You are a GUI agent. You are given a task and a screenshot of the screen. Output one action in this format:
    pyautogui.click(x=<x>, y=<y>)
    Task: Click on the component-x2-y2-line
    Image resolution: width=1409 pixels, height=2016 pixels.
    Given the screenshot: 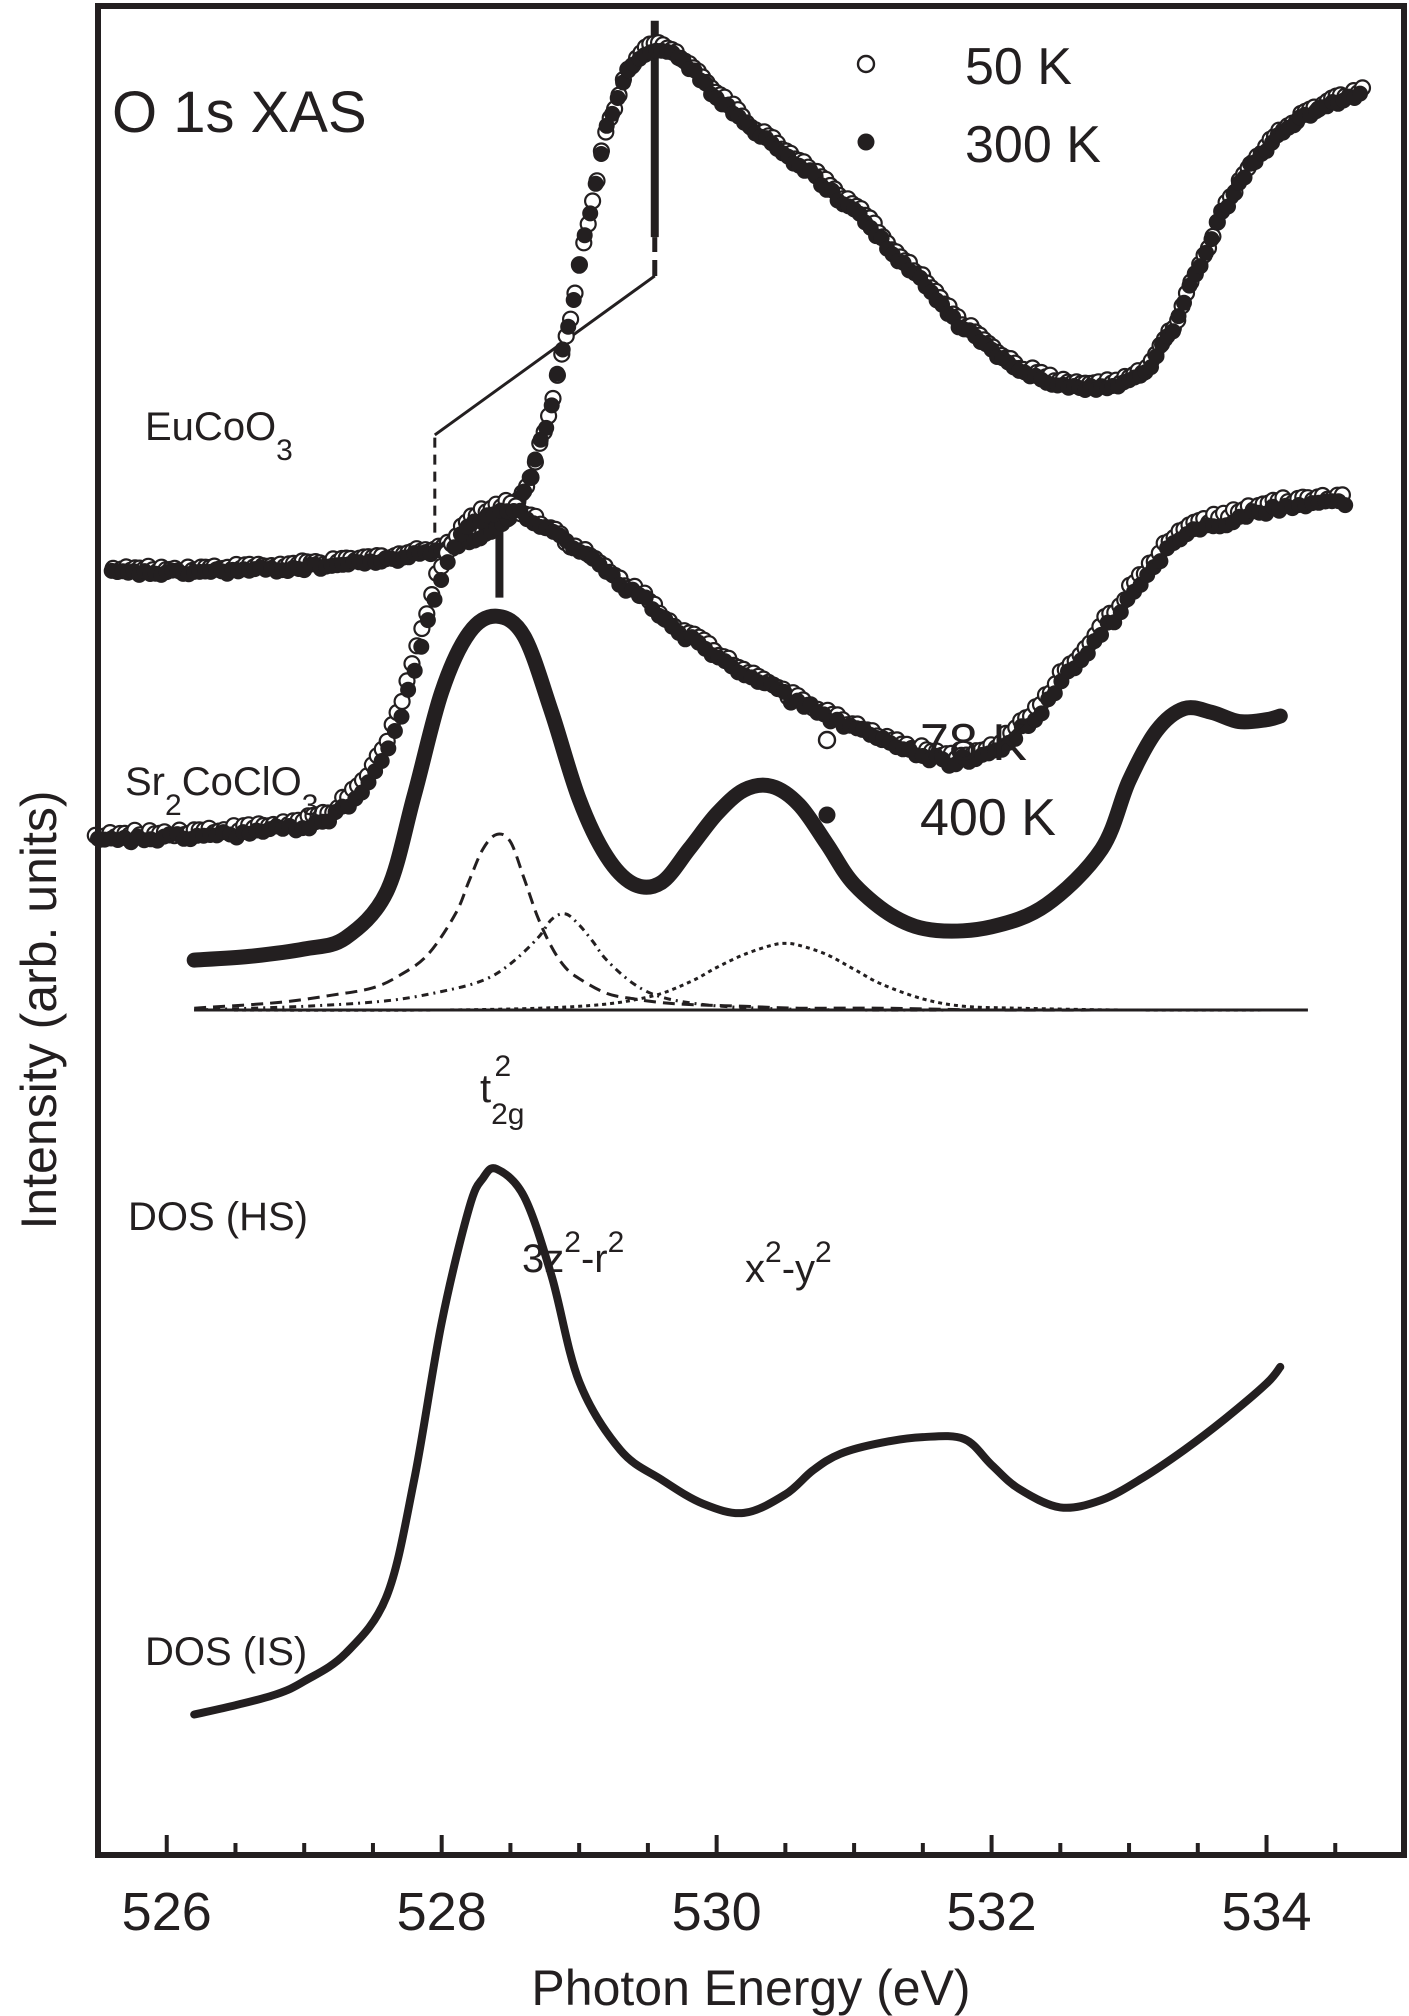 What is the action you would take?
    pyautogui.click(x=751, y=976)
    